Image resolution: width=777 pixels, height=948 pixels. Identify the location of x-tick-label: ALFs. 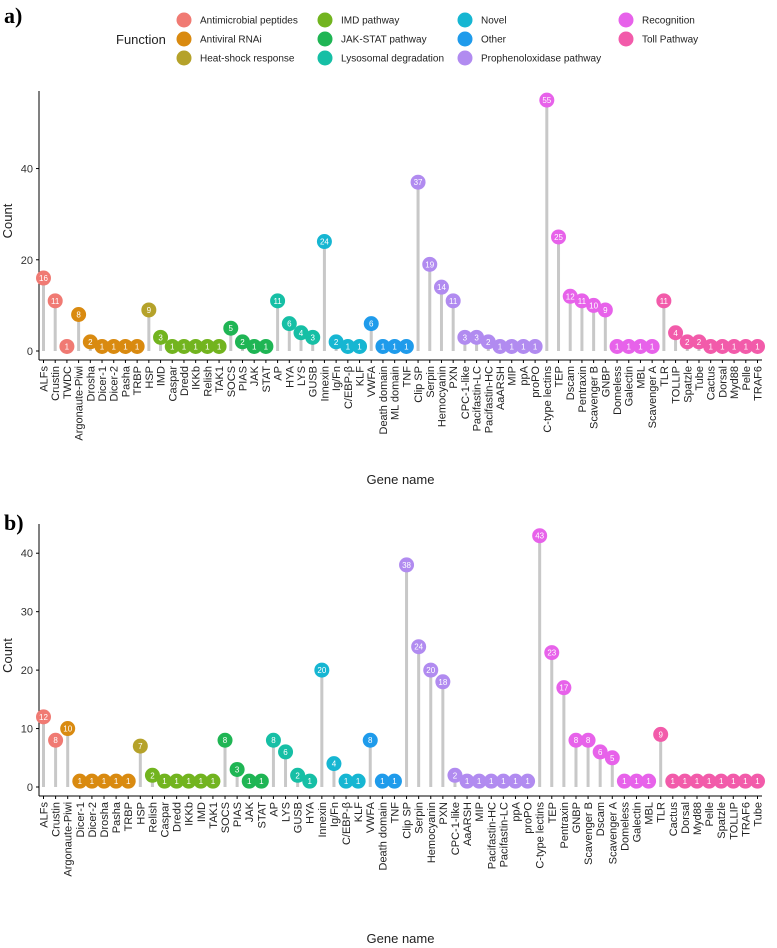
(45, 379).